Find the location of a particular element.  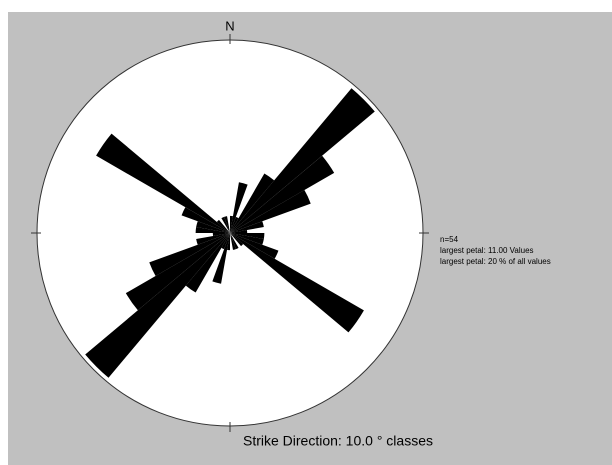

annotation: largest petal: 11.00 Values is located at coordinates (487, 250).